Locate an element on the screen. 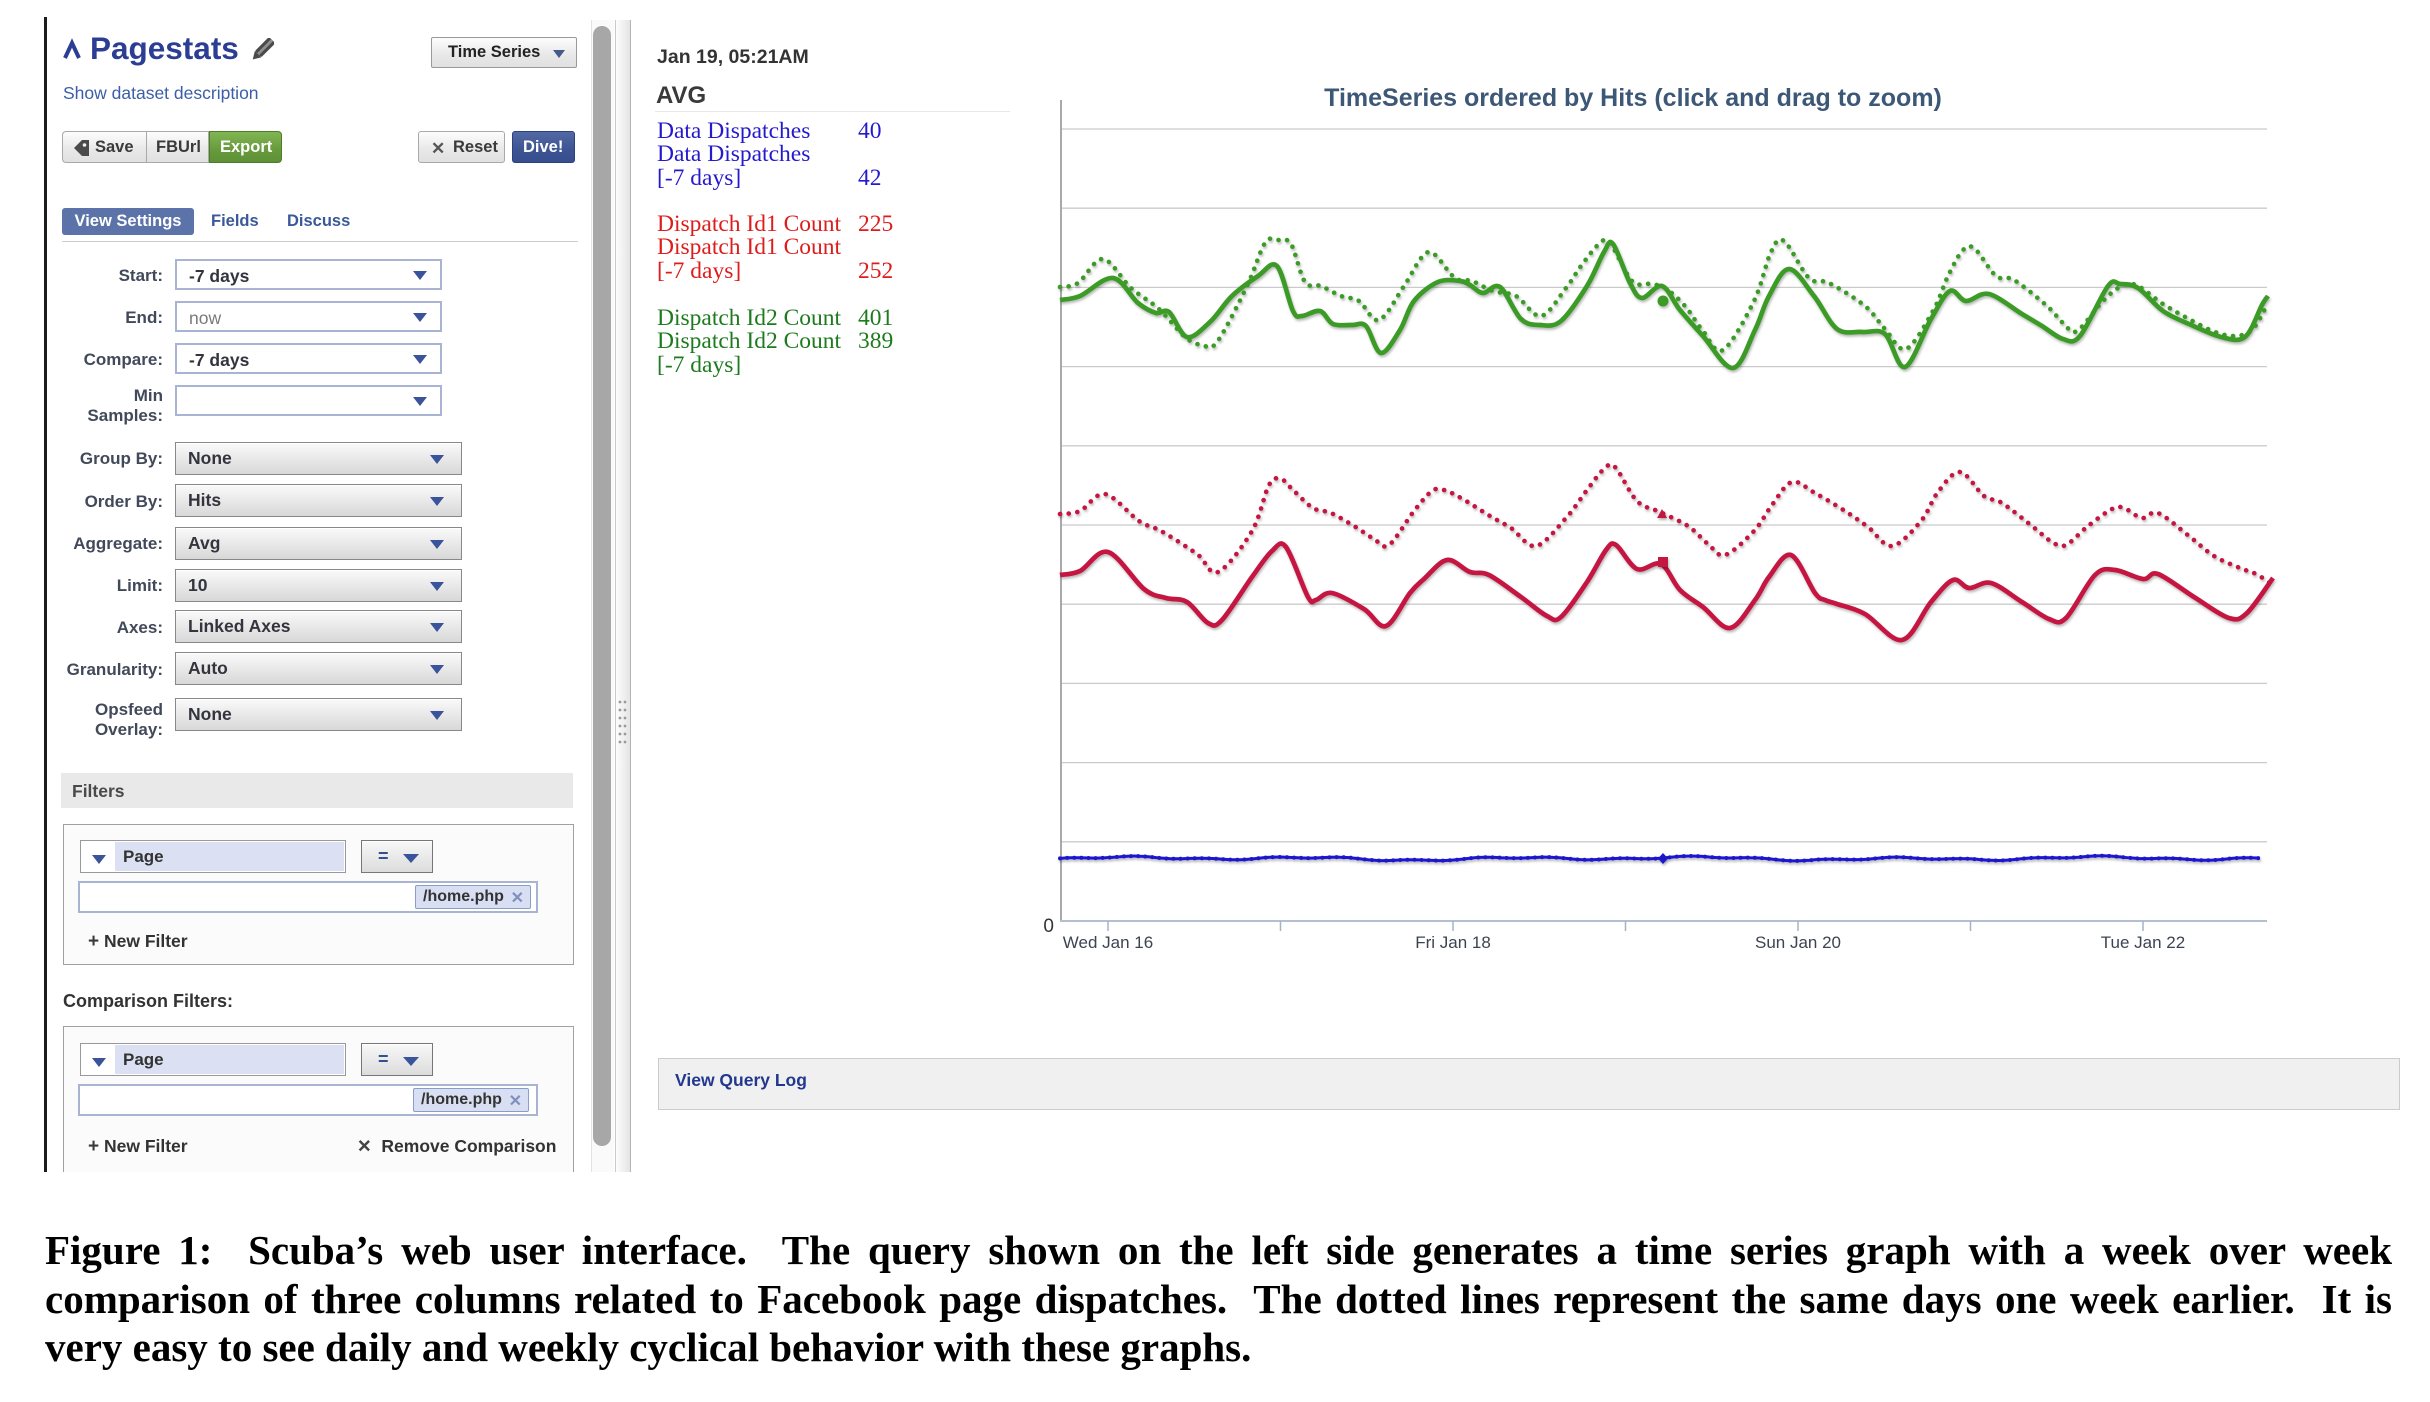 This screenshot has width=2430, height=1402. svg-text: Tue Jan 22 is located at coordinates (2143, 942).